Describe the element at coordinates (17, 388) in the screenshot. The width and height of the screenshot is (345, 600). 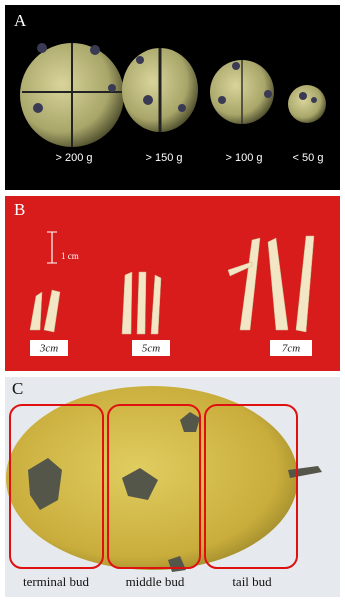
I see `panel-label: C` at that location.